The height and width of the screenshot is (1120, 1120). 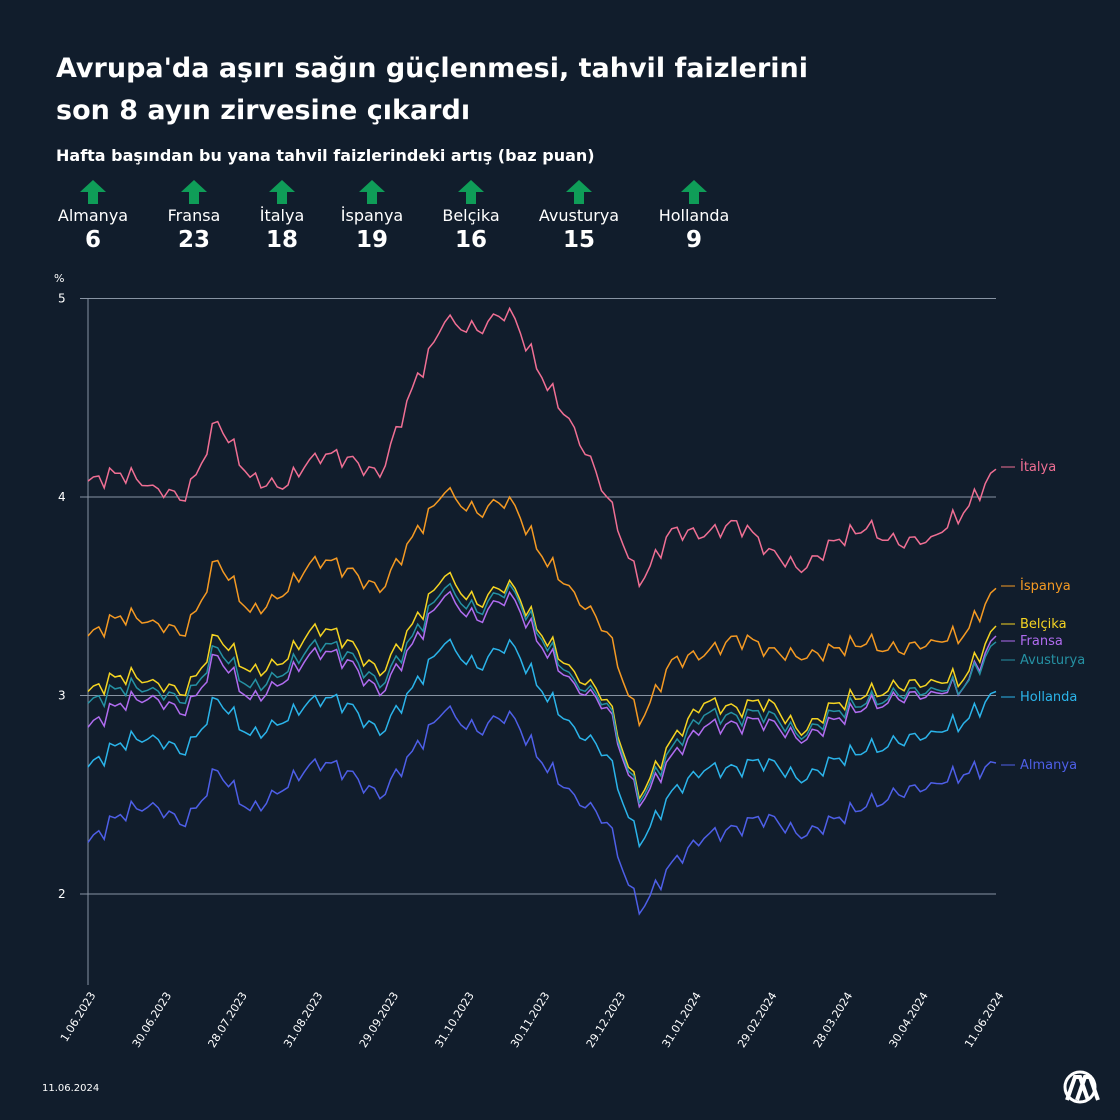 I want to click on x-tick-label: 30.04.2024, so click(x=908, y=1020).